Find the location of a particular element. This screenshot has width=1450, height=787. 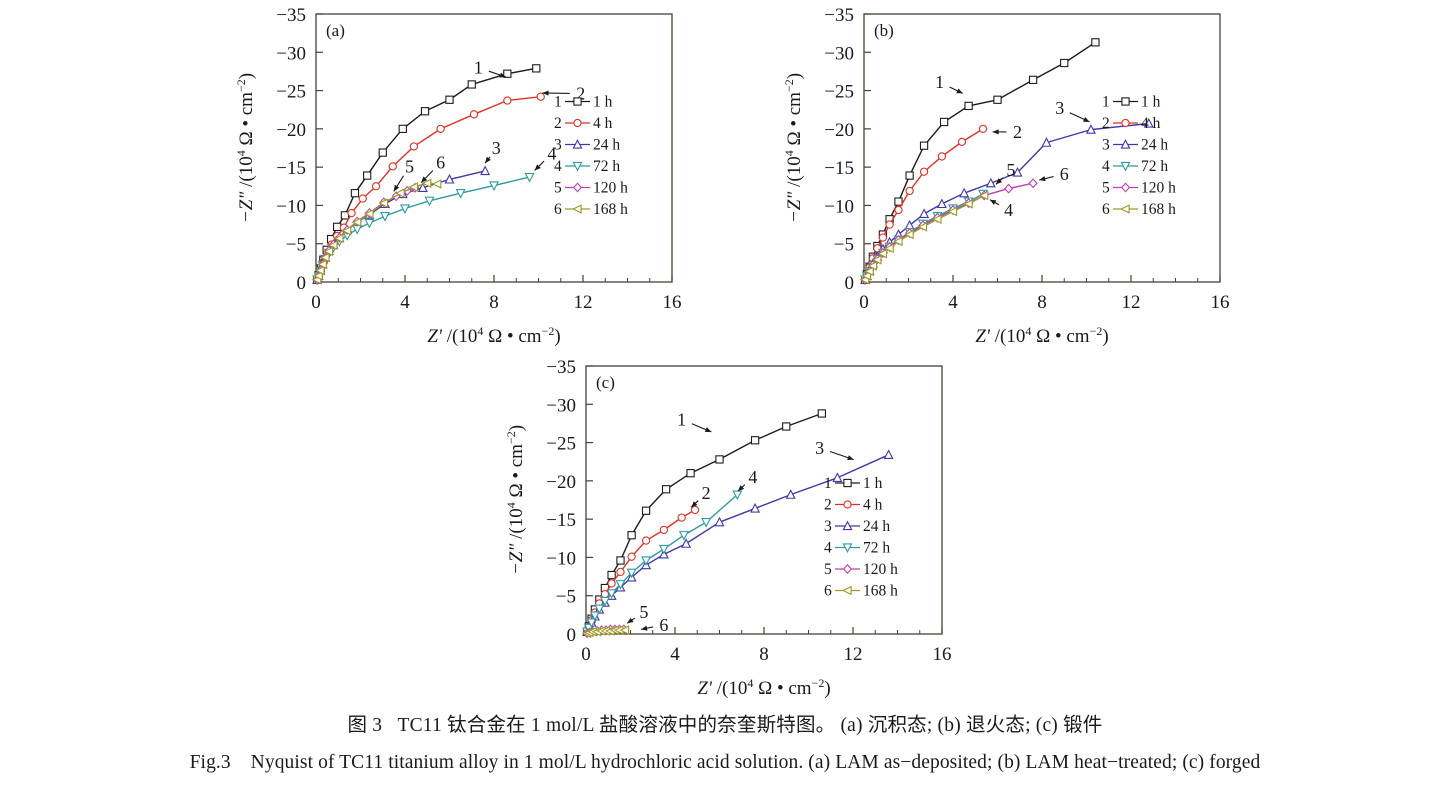

y-tick-label: 0 is located at coordinates (302, 283).